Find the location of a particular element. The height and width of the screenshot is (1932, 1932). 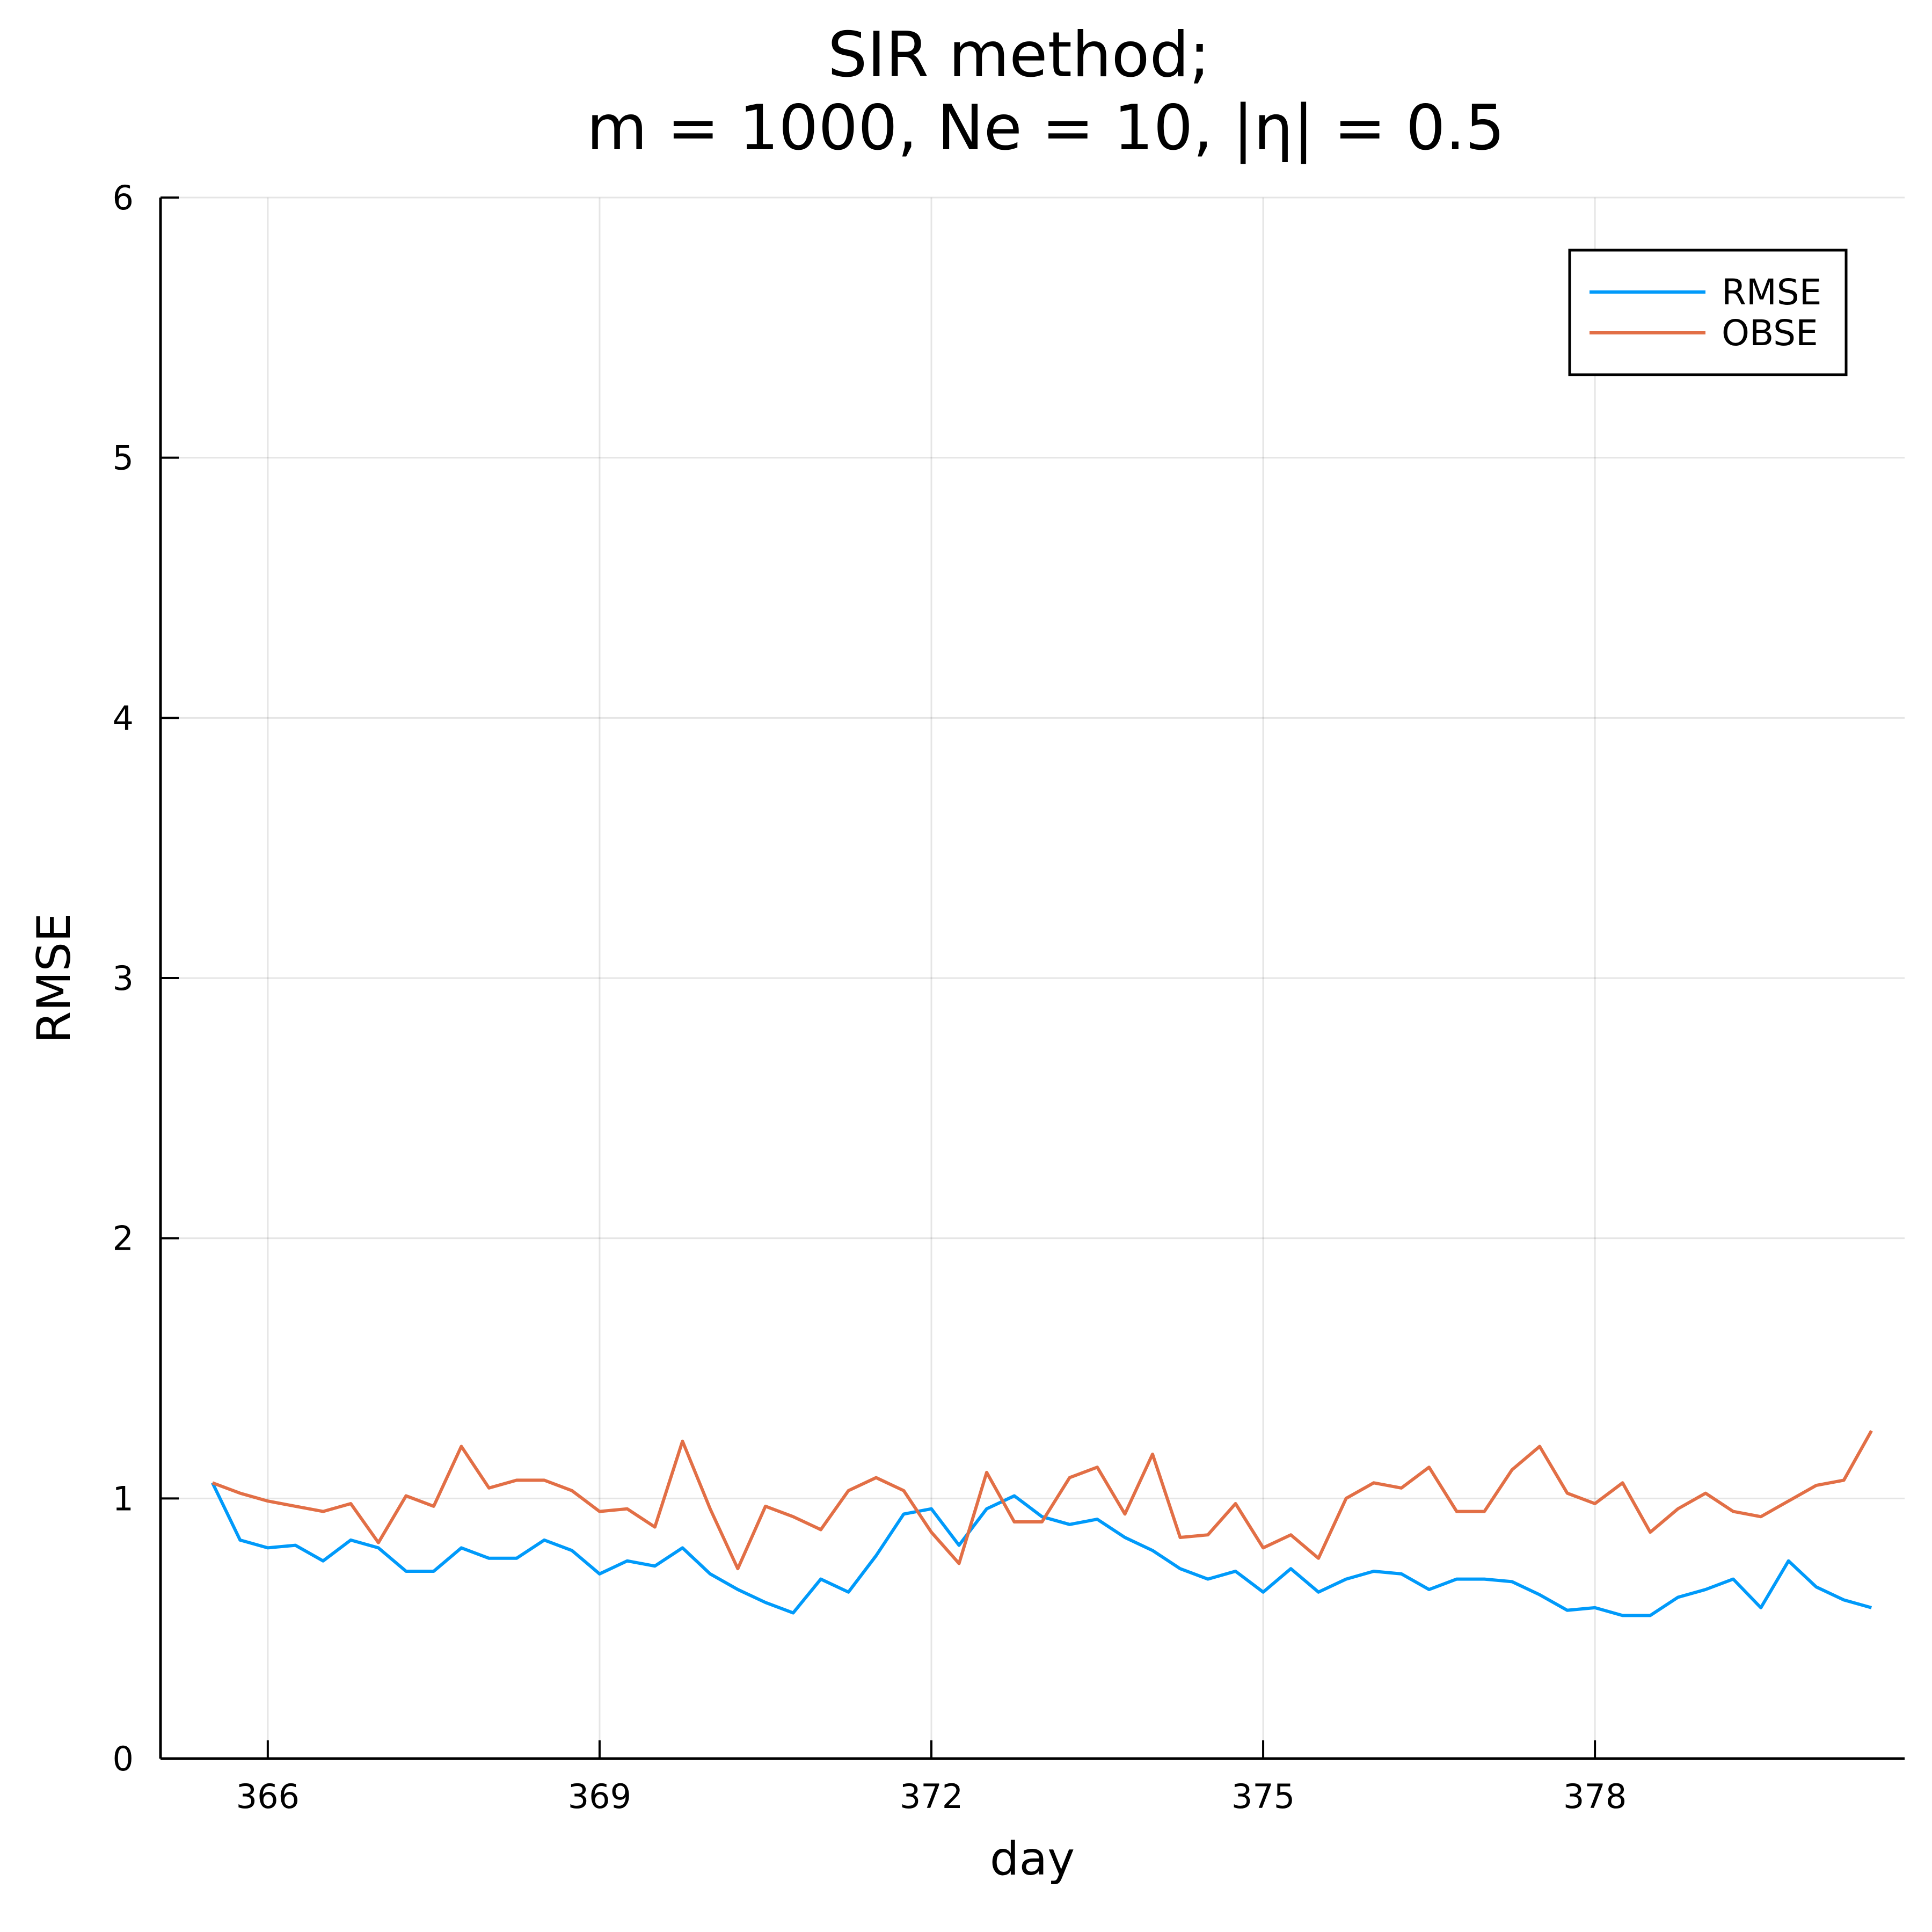

y-tick-label-3: 3 is located at coordinates (123, 978).